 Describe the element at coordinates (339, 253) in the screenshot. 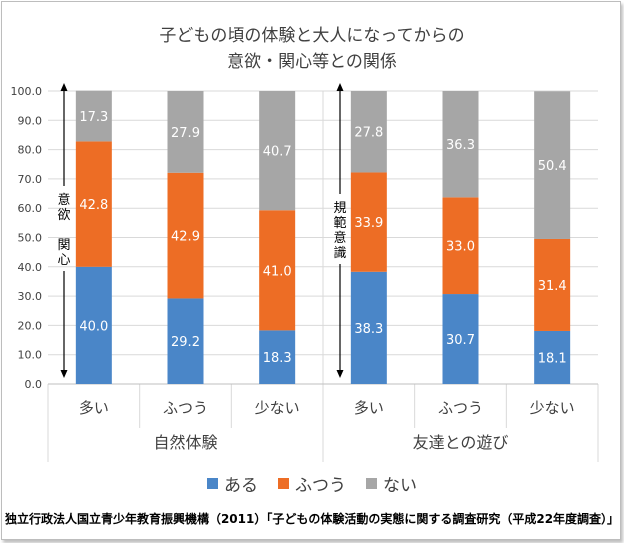

I see `annotation-right-char: 識` at that location.